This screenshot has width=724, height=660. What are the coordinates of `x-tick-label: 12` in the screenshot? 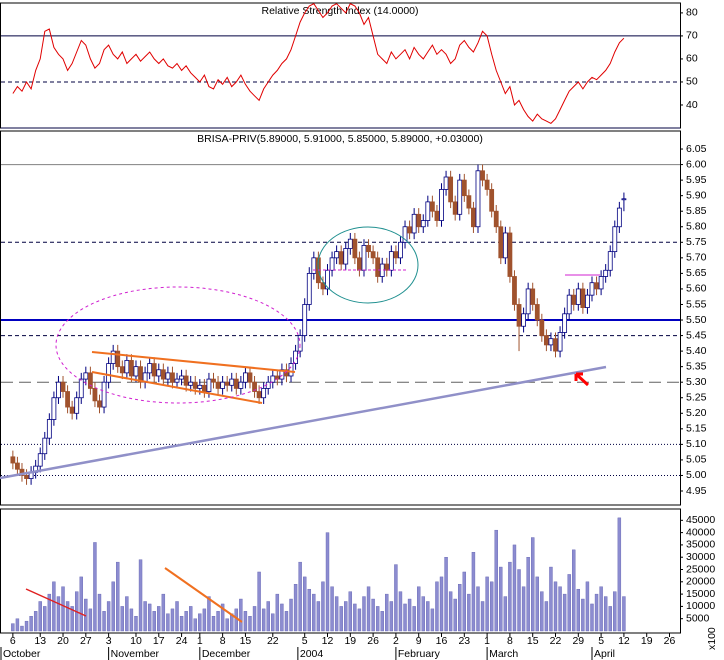 It's located at (328, 641).